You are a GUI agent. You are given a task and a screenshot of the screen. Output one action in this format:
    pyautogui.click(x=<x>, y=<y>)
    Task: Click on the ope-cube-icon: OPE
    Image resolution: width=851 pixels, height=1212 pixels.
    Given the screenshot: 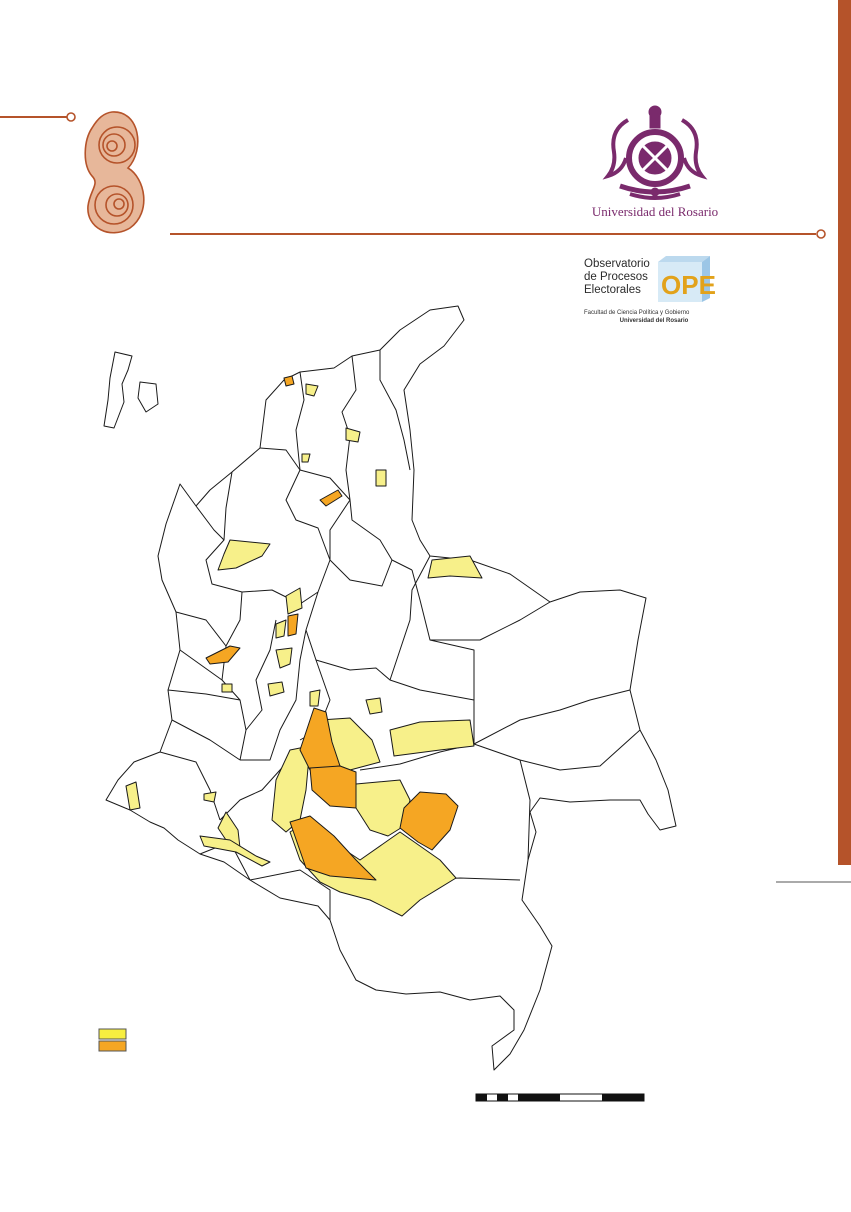 What is the action you would take?
    pyautogui.click(x=687, y=279)
    